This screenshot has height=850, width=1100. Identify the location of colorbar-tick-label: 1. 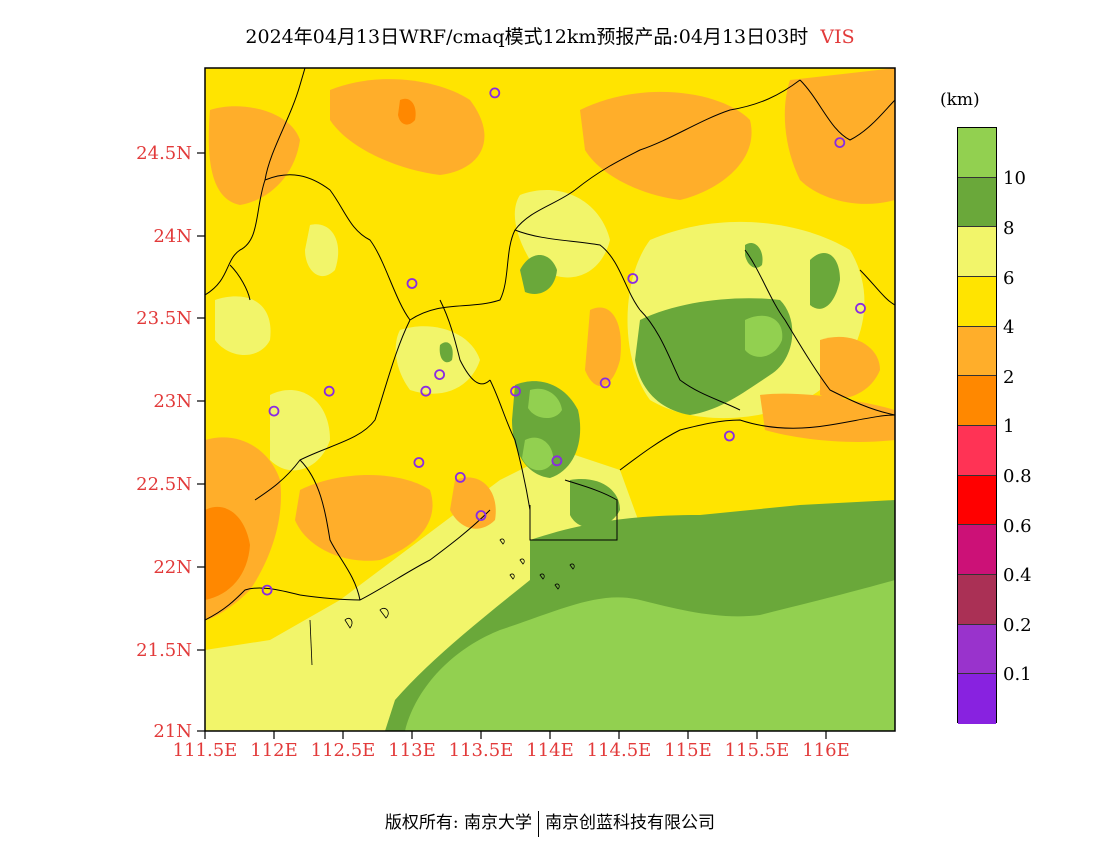
(1009, 426).